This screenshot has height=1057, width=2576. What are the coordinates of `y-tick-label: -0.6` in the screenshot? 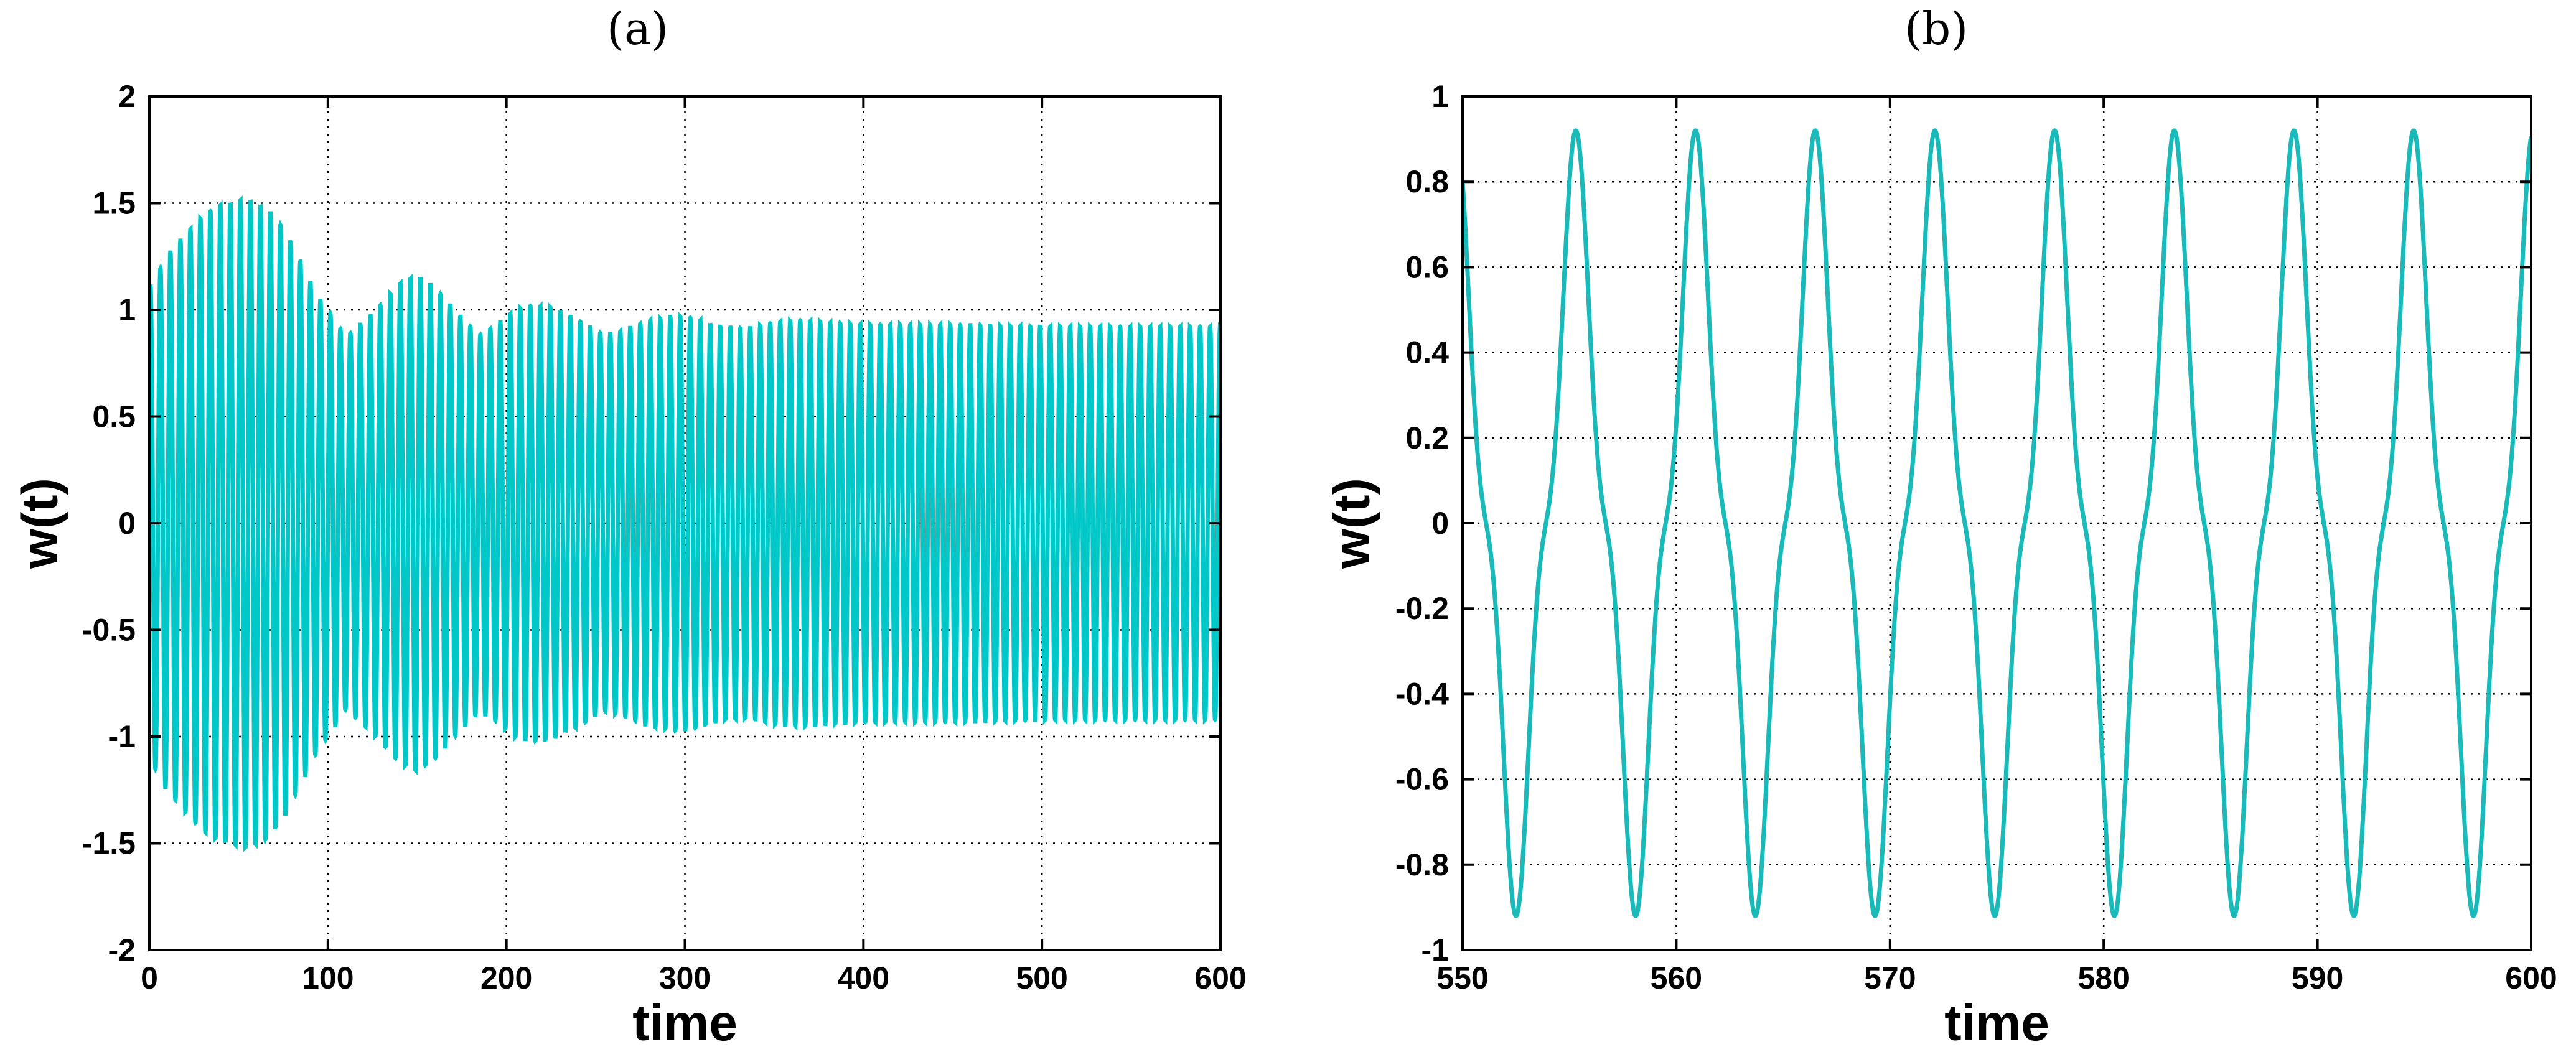 It's located at (1422, 779).